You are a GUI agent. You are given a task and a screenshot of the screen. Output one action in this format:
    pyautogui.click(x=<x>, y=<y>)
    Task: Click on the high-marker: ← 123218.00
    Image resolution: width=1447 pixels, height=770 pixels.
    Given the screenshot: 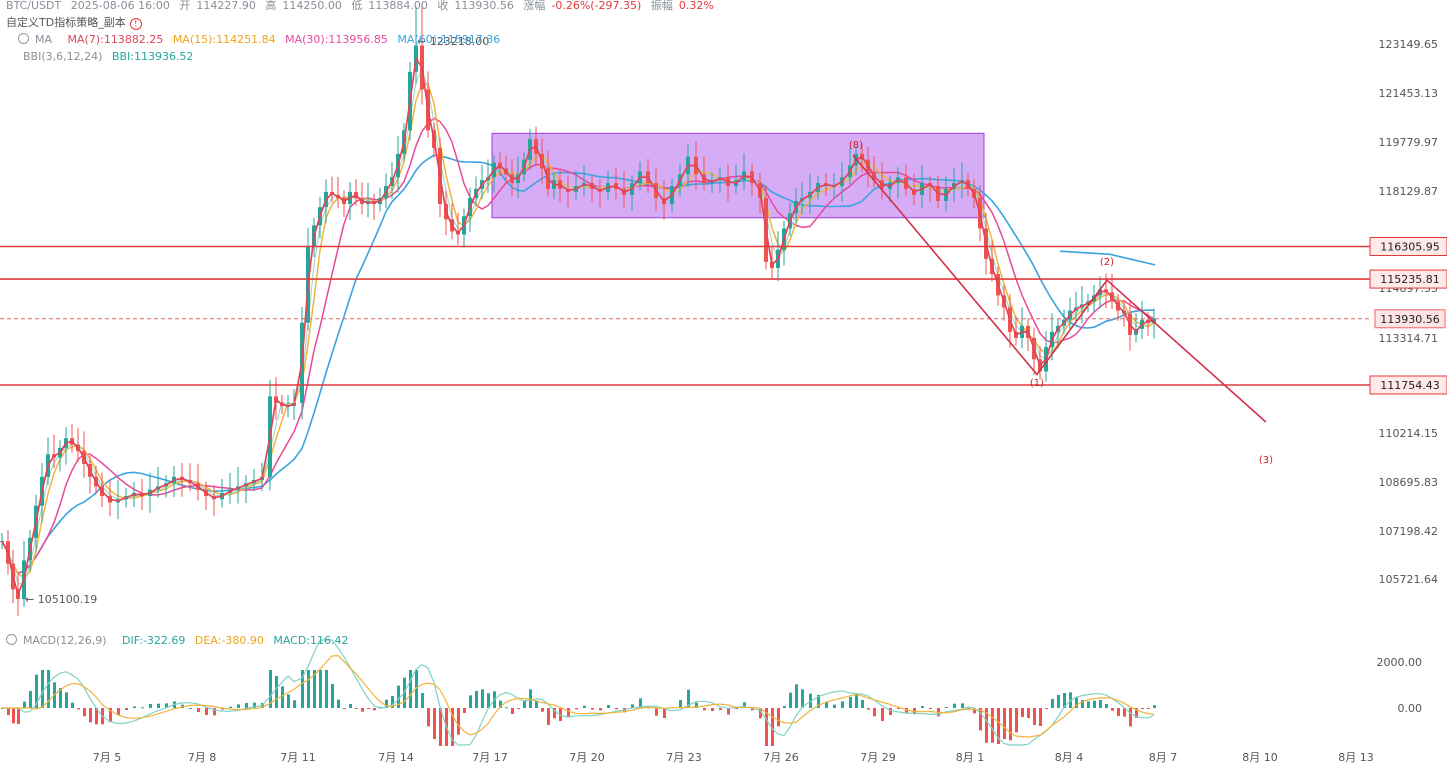 What is the action you would take?
    pyautogui.click(x=453, y=41)
    